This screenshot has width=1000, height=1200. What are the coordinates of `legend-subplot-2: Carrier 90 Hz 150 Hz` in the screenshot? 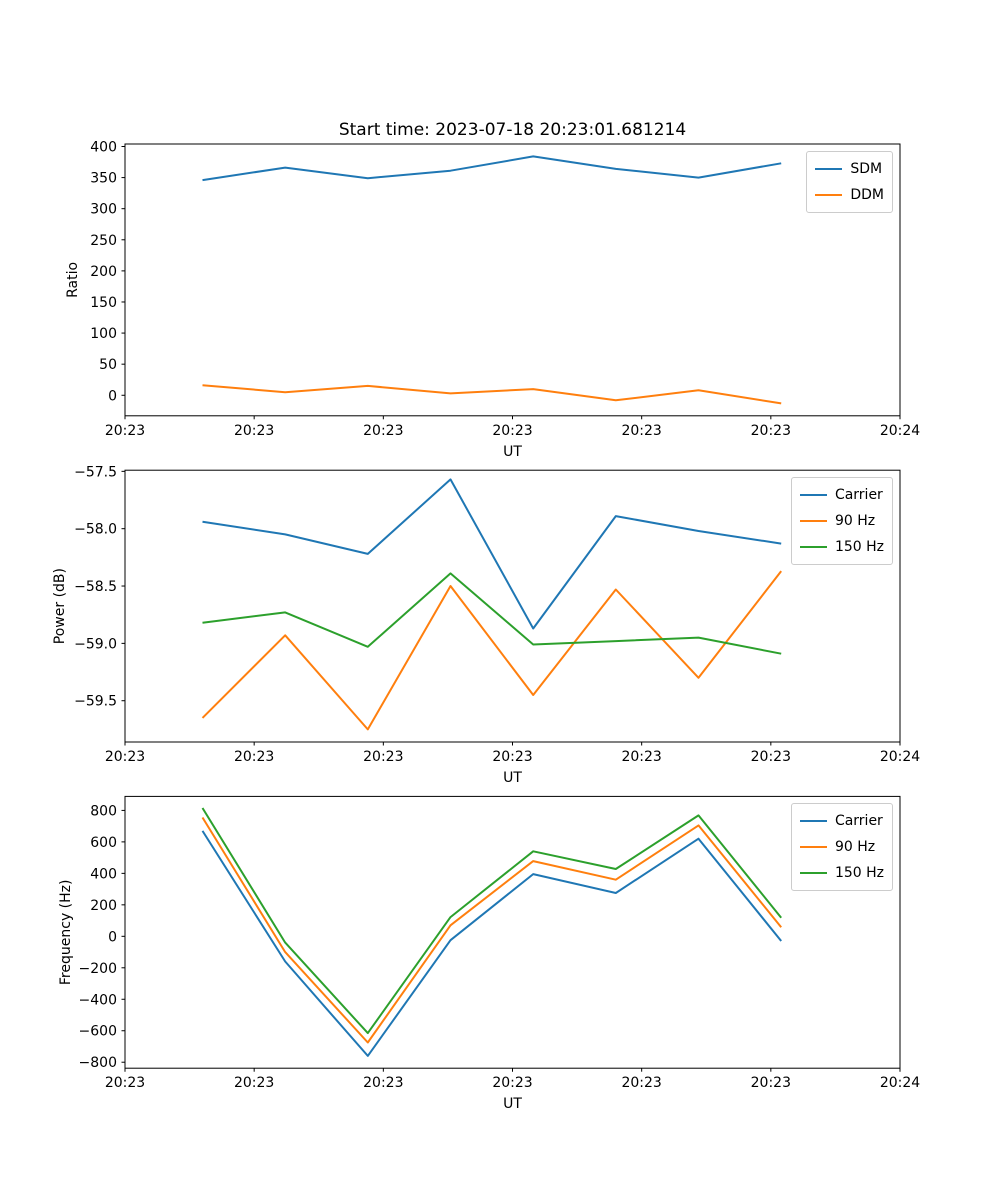 It's located at (841, 847).